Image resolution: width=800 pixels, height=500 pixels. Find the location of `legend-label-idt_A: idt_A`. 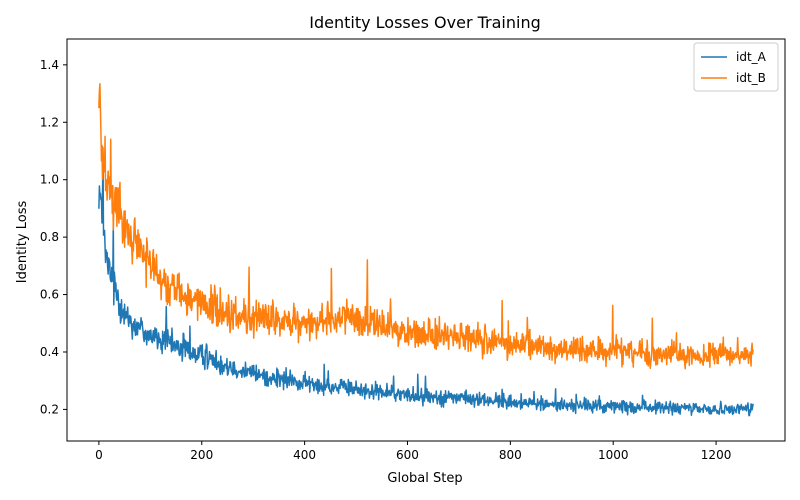

legend-label-idt_A: idt_A is located at coordinates (751, 57).